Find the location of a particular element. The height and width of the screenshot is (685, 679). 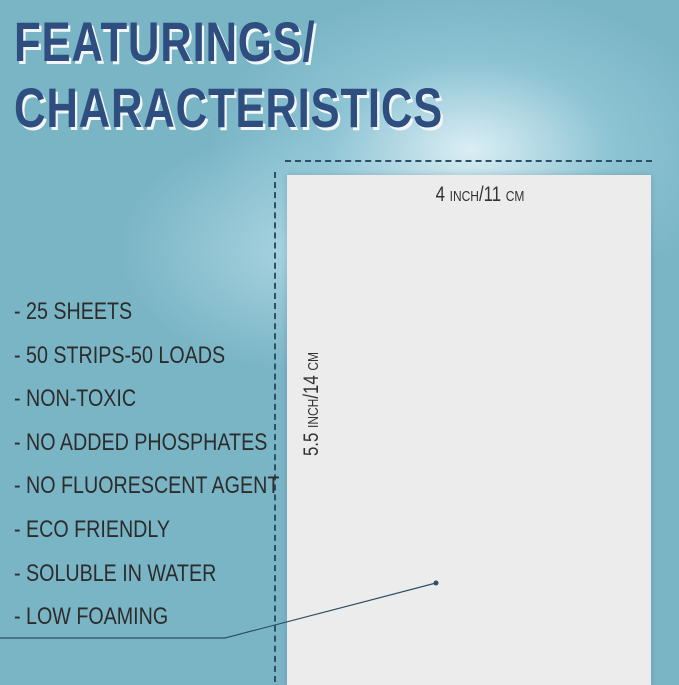

width-dimension-line is located at coordinates (468, 161).